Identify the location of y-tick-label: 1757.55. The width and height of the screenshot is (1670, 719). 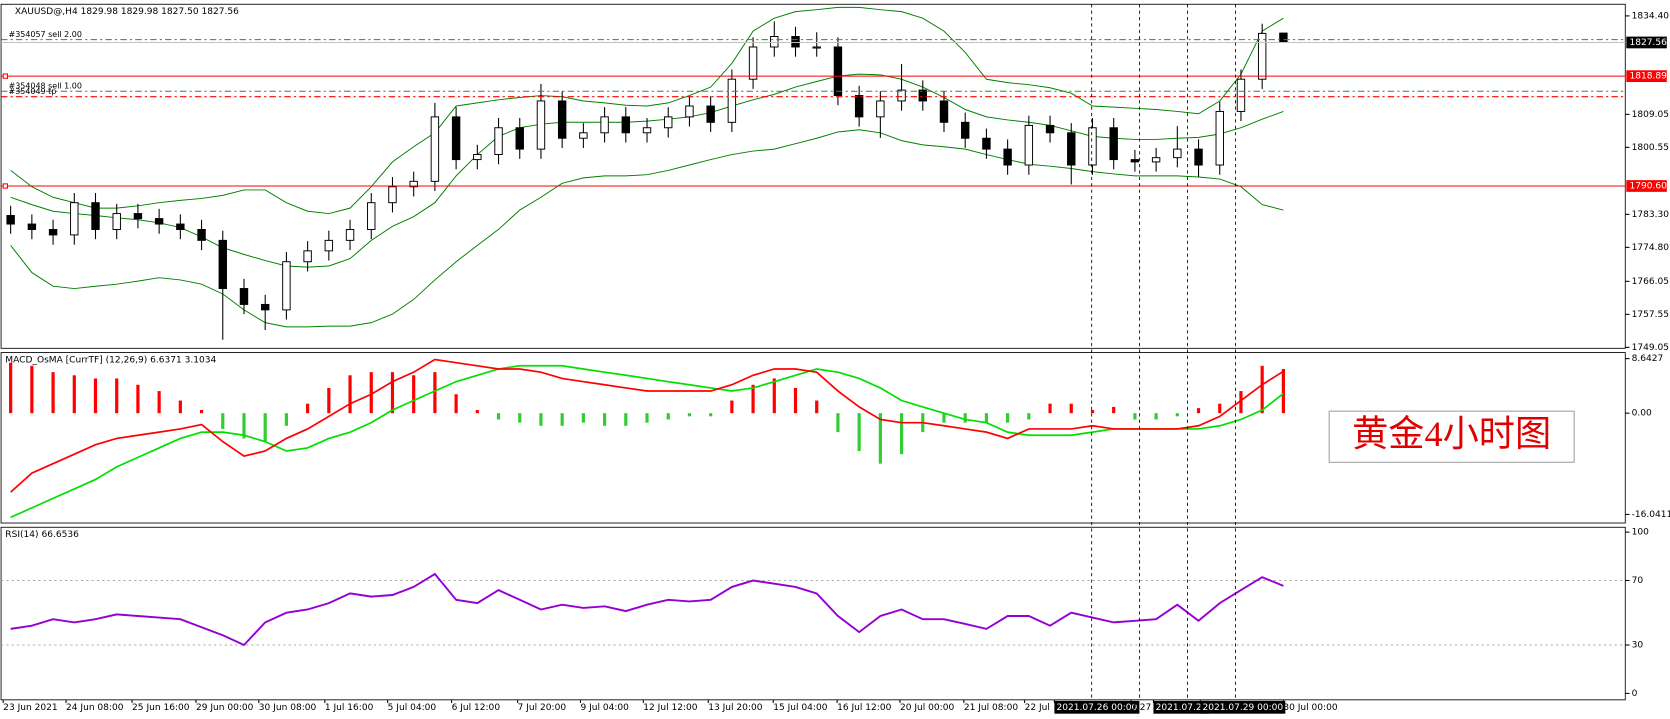
(1650, 315).